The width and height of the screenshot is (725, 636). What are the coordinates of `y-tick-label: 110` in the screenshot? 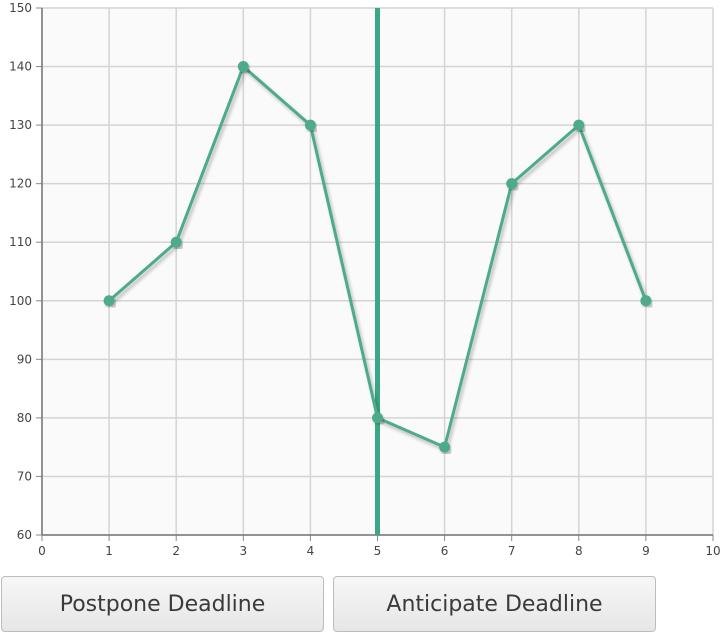 It's located at (20, 242).